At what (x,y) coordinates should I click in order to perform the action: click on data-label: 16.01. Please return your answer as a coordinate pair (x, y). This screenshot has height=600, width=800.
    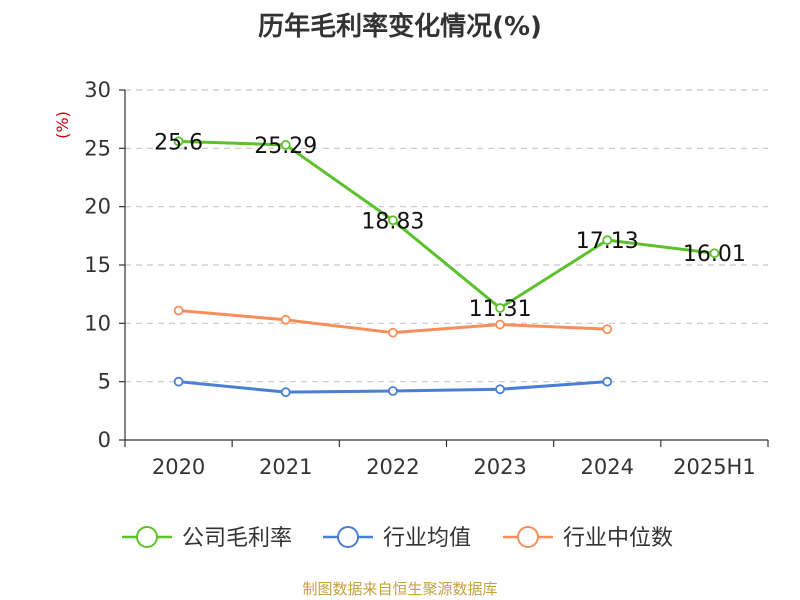
    Looking at the image, I should click on (714, 254).